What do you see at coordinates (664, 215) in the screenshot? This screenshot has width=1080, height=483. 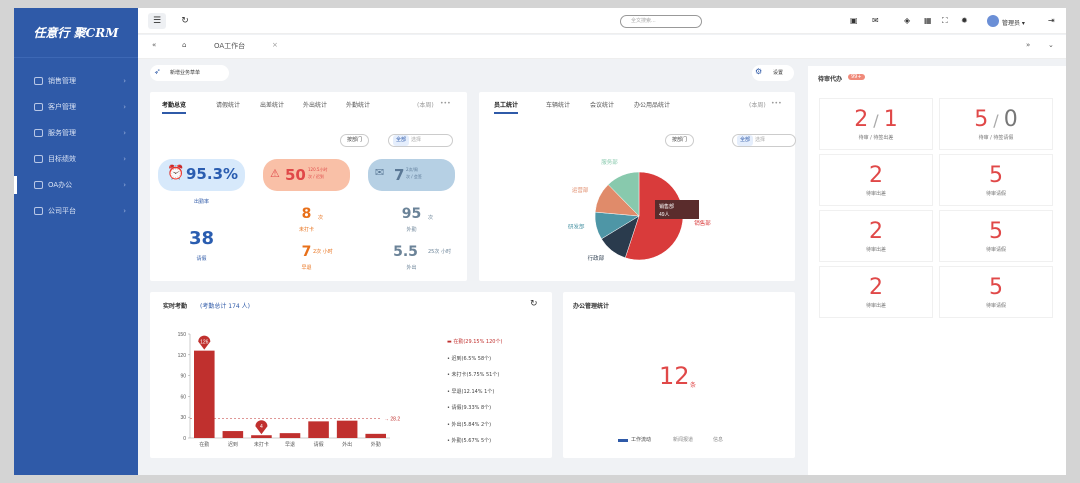 I see `tooltip-value: 49人` at bounding box center [664, 215].